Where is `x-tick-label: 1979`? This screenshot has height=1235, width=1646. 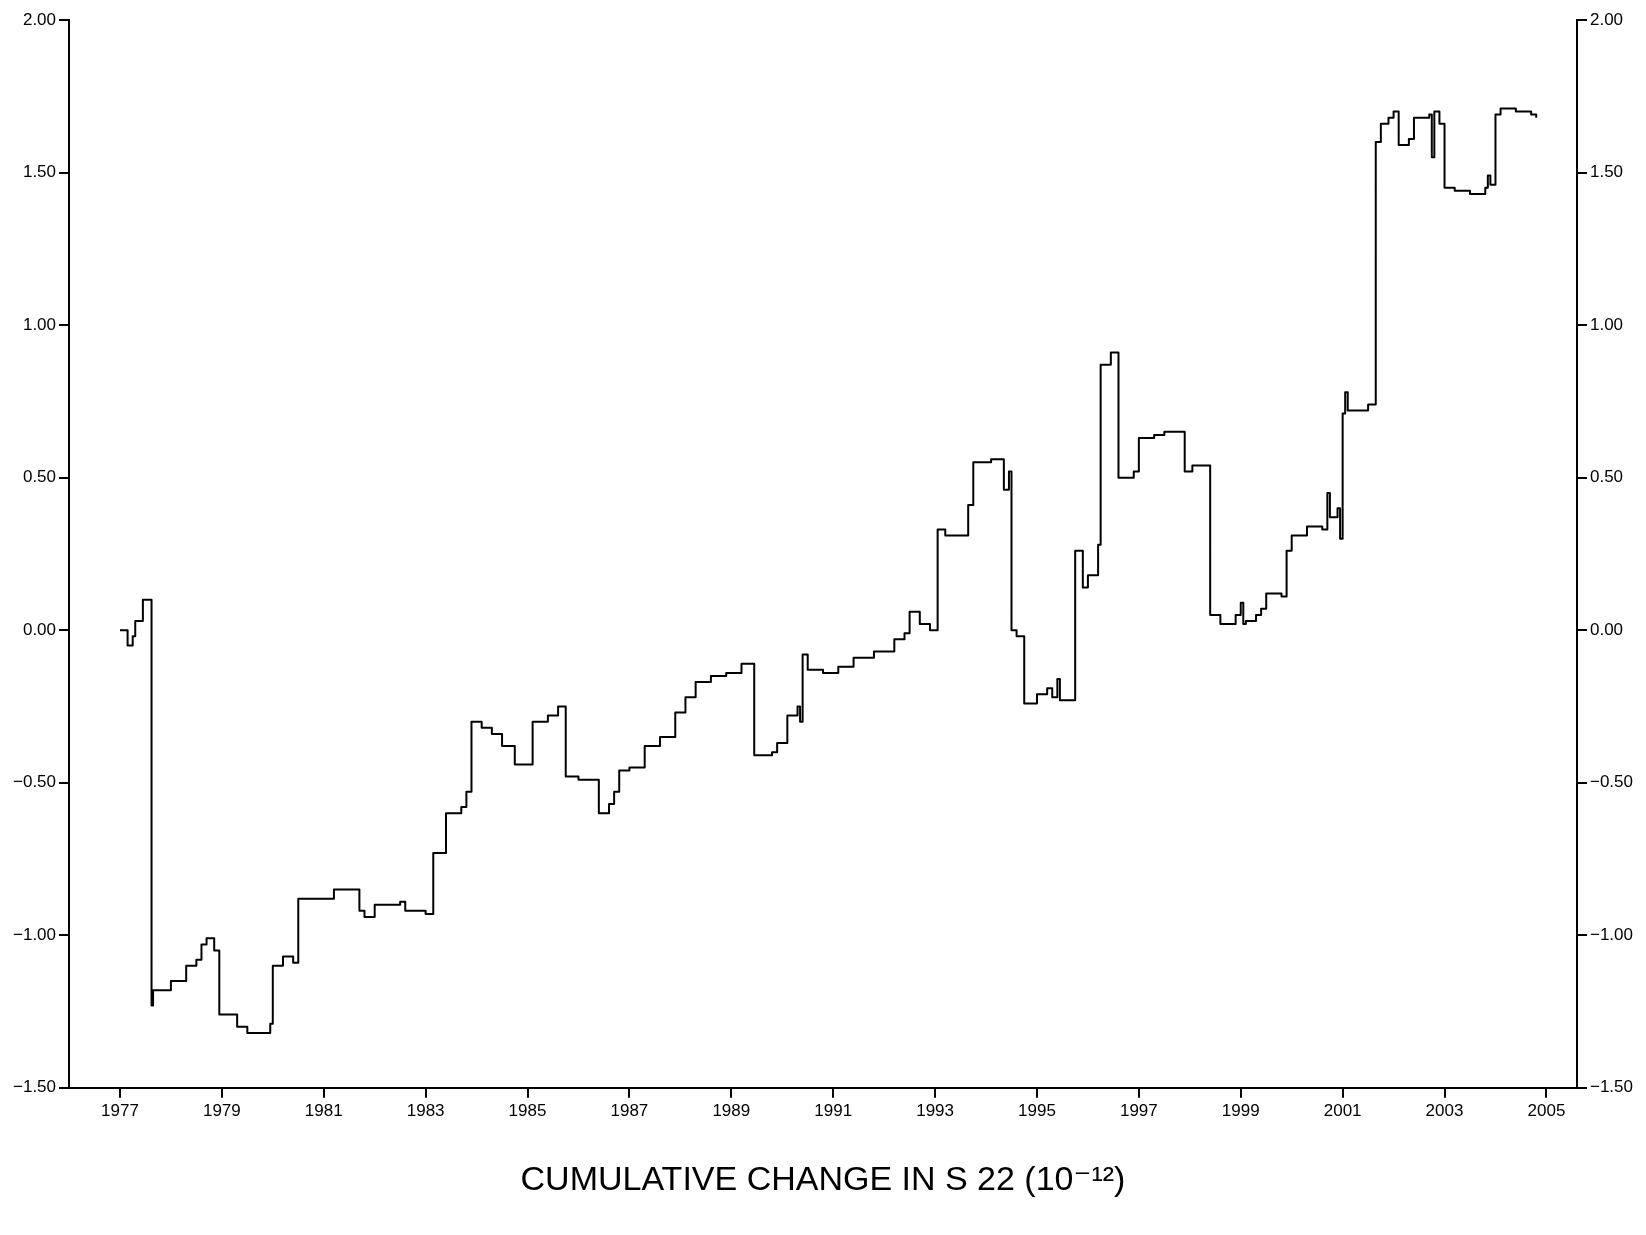
x-tick-label: 1979 is located at coordinates (221, 1110).